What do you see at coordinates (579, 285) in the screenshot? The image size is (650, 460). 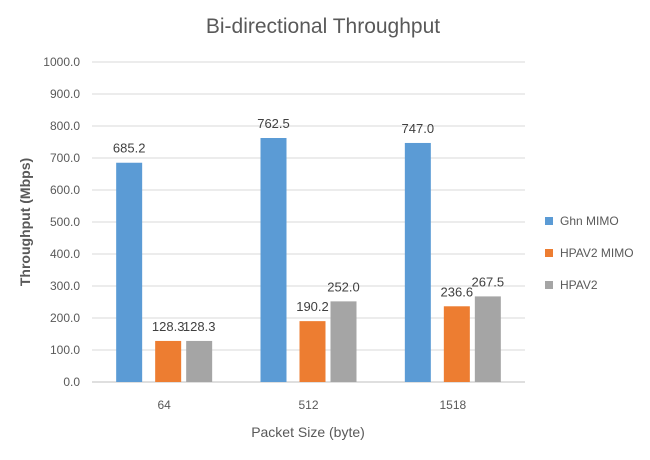 I see `legend-label: HPAV2` at bounding box center [579, 285].